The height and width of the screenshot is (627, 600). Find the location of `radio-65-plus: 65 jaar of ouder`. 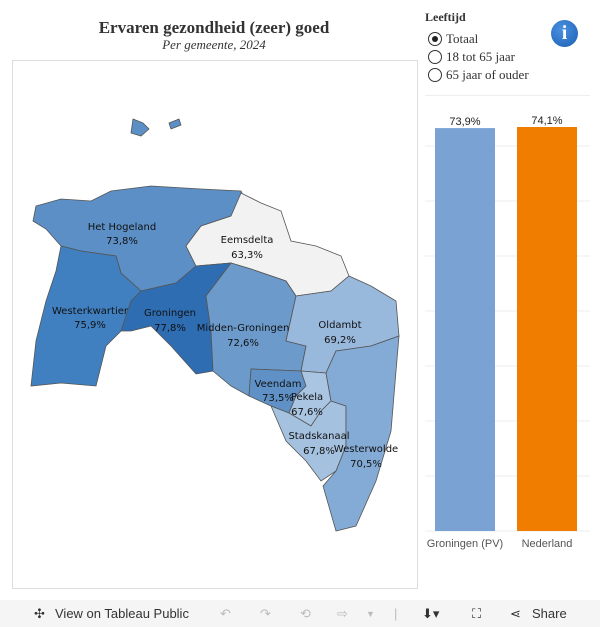

radio-65-plus: 65 jaar of ouder is located at coordinates (478, 75).